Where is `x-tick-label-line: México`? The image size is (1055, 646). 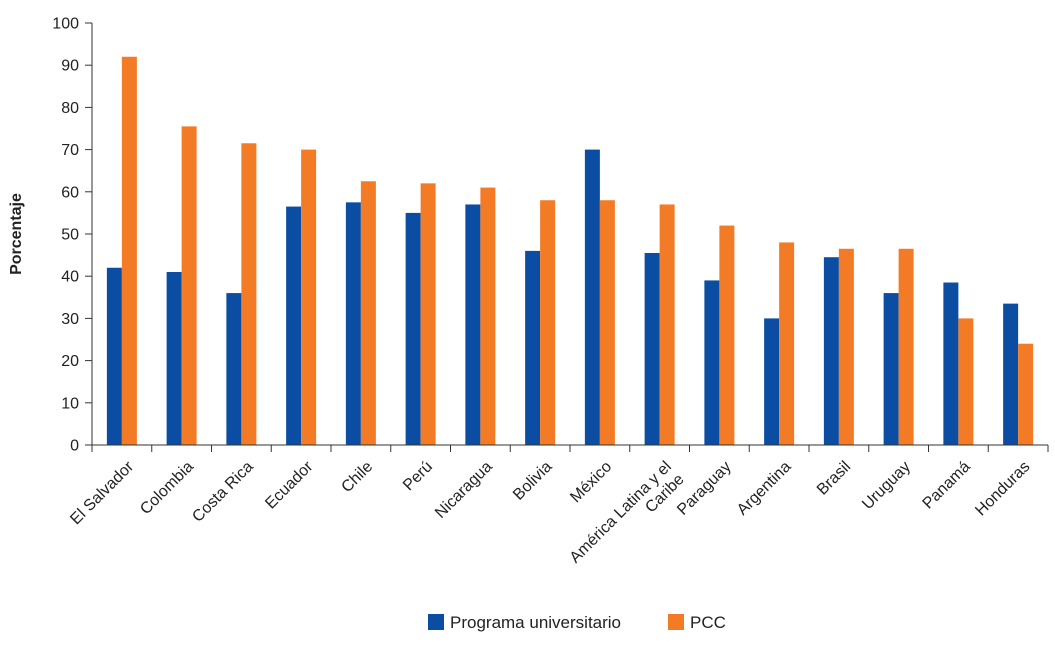 x-tick-label-line: México is located at coordinates (591, 482).